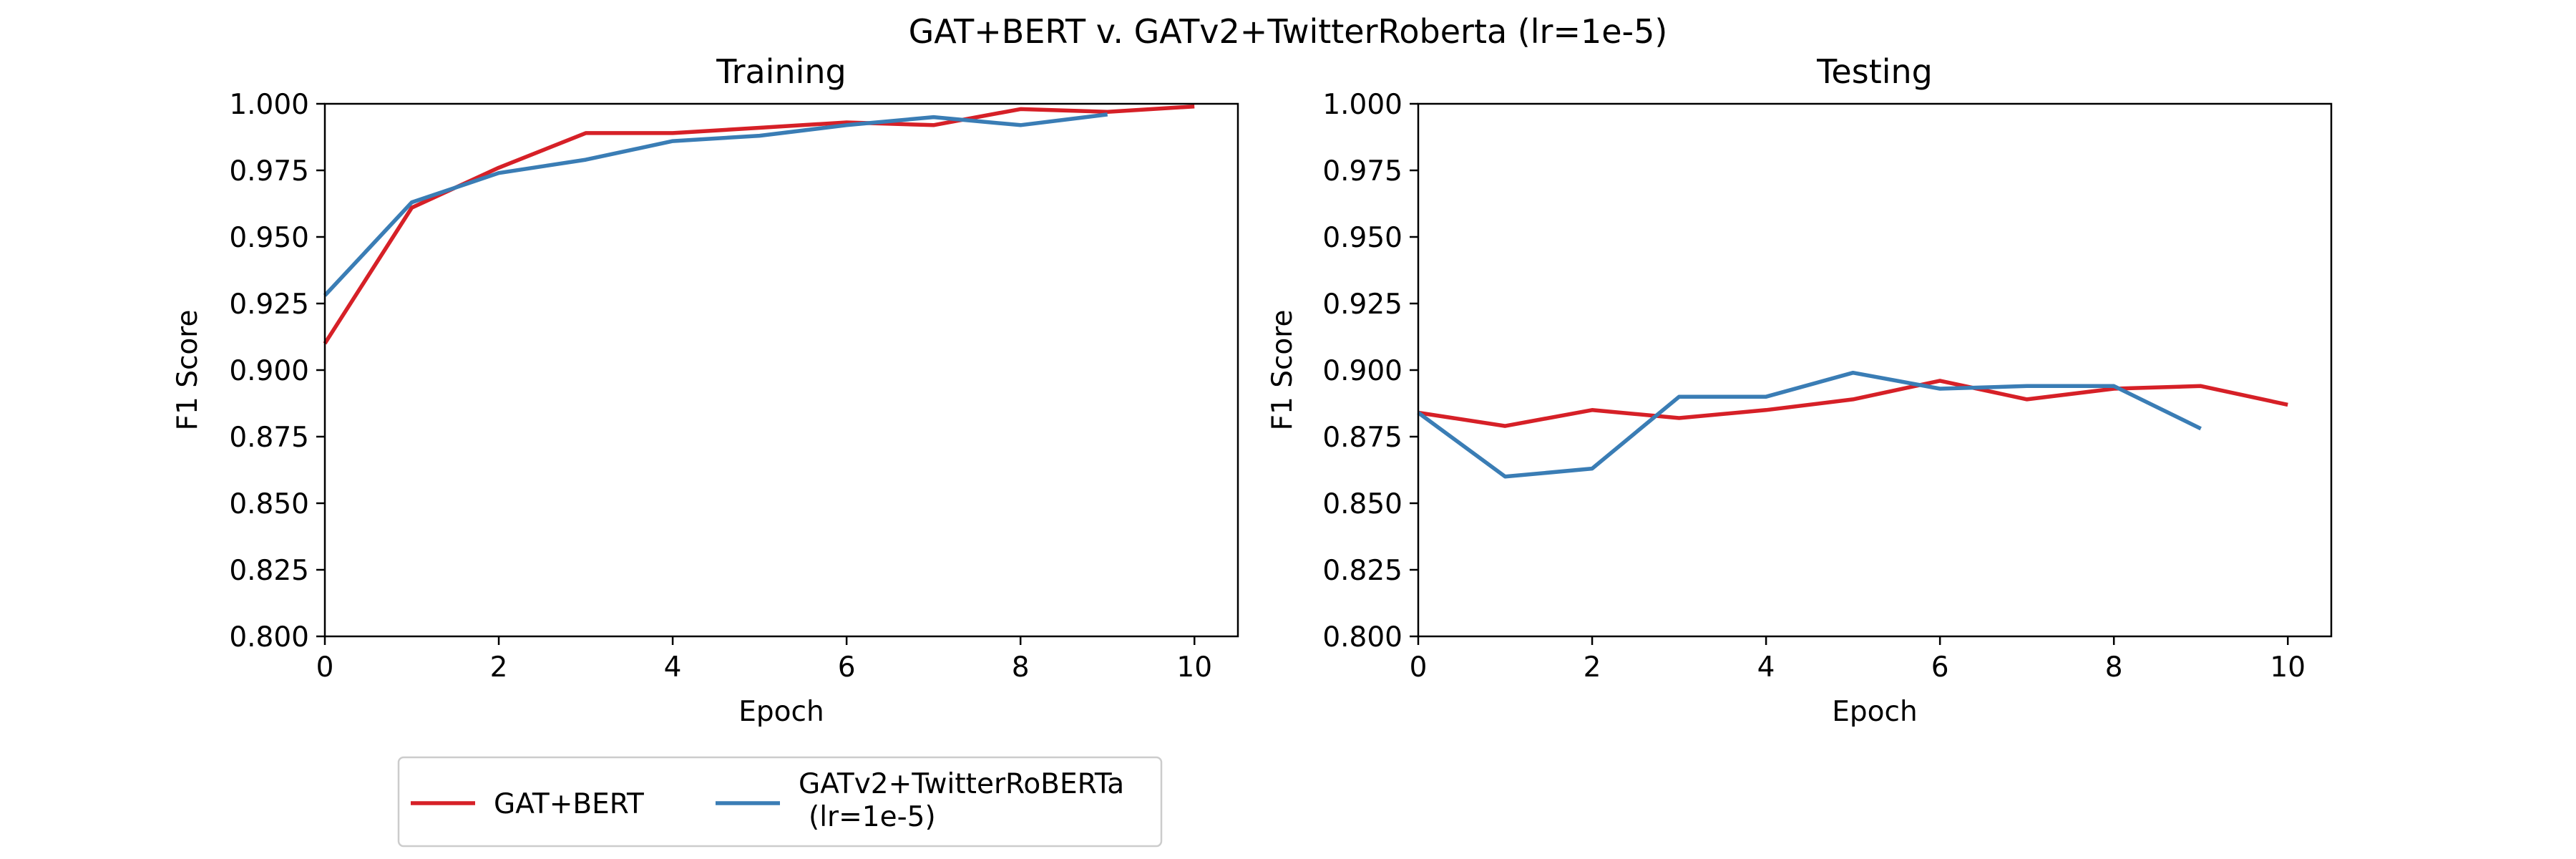  What do you see at coordinates (269, 105) in the screenshot?
I see `training-y-tick-label: 1.000` at bounding box center [269, 105].